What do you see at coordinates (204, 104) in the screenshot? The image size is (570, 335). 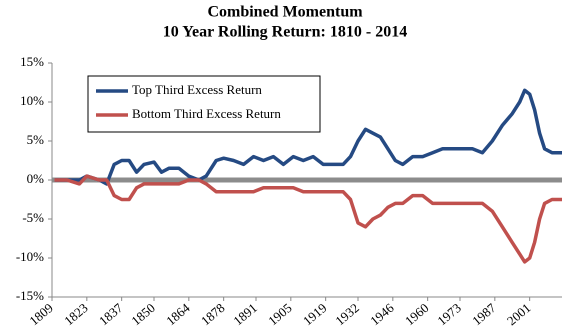 I see `legend-box` at bounding box center [204, 104].